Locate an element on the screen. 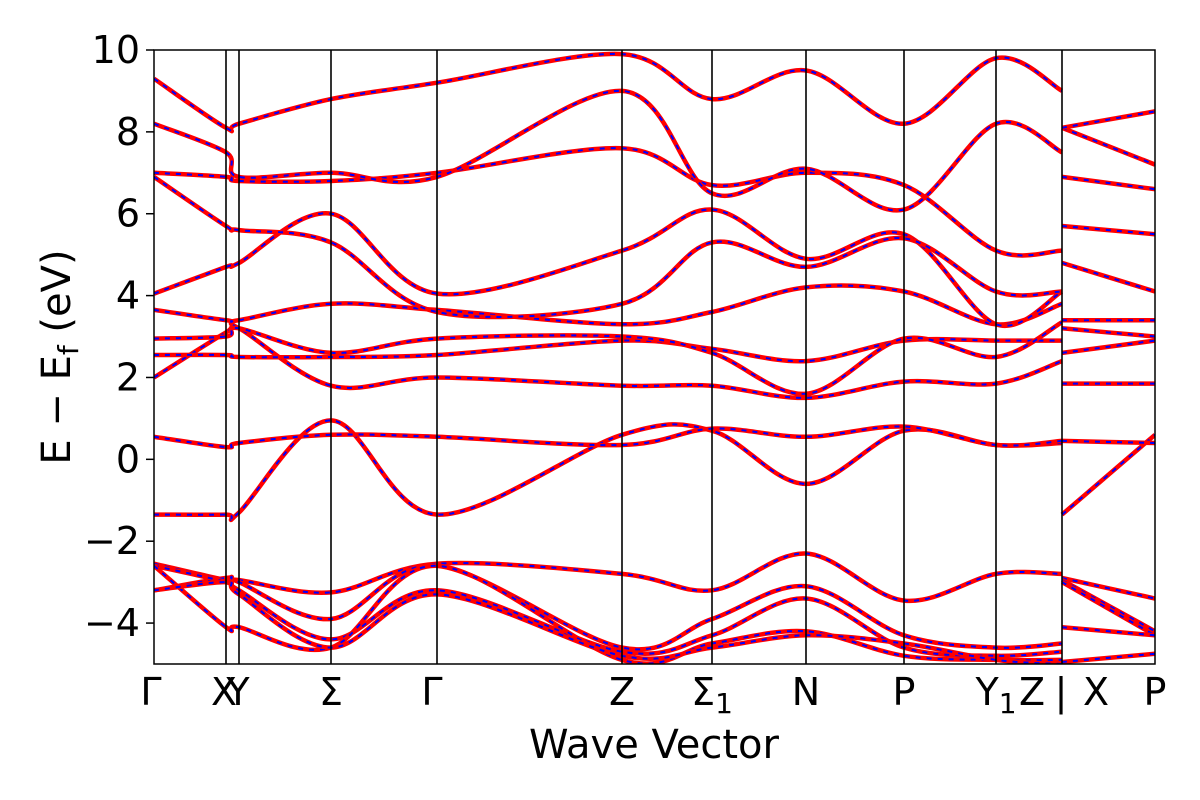 This screenshot has height=800, width=1200. x-tick-label: Σ1 is located at coordinates (712, 695).